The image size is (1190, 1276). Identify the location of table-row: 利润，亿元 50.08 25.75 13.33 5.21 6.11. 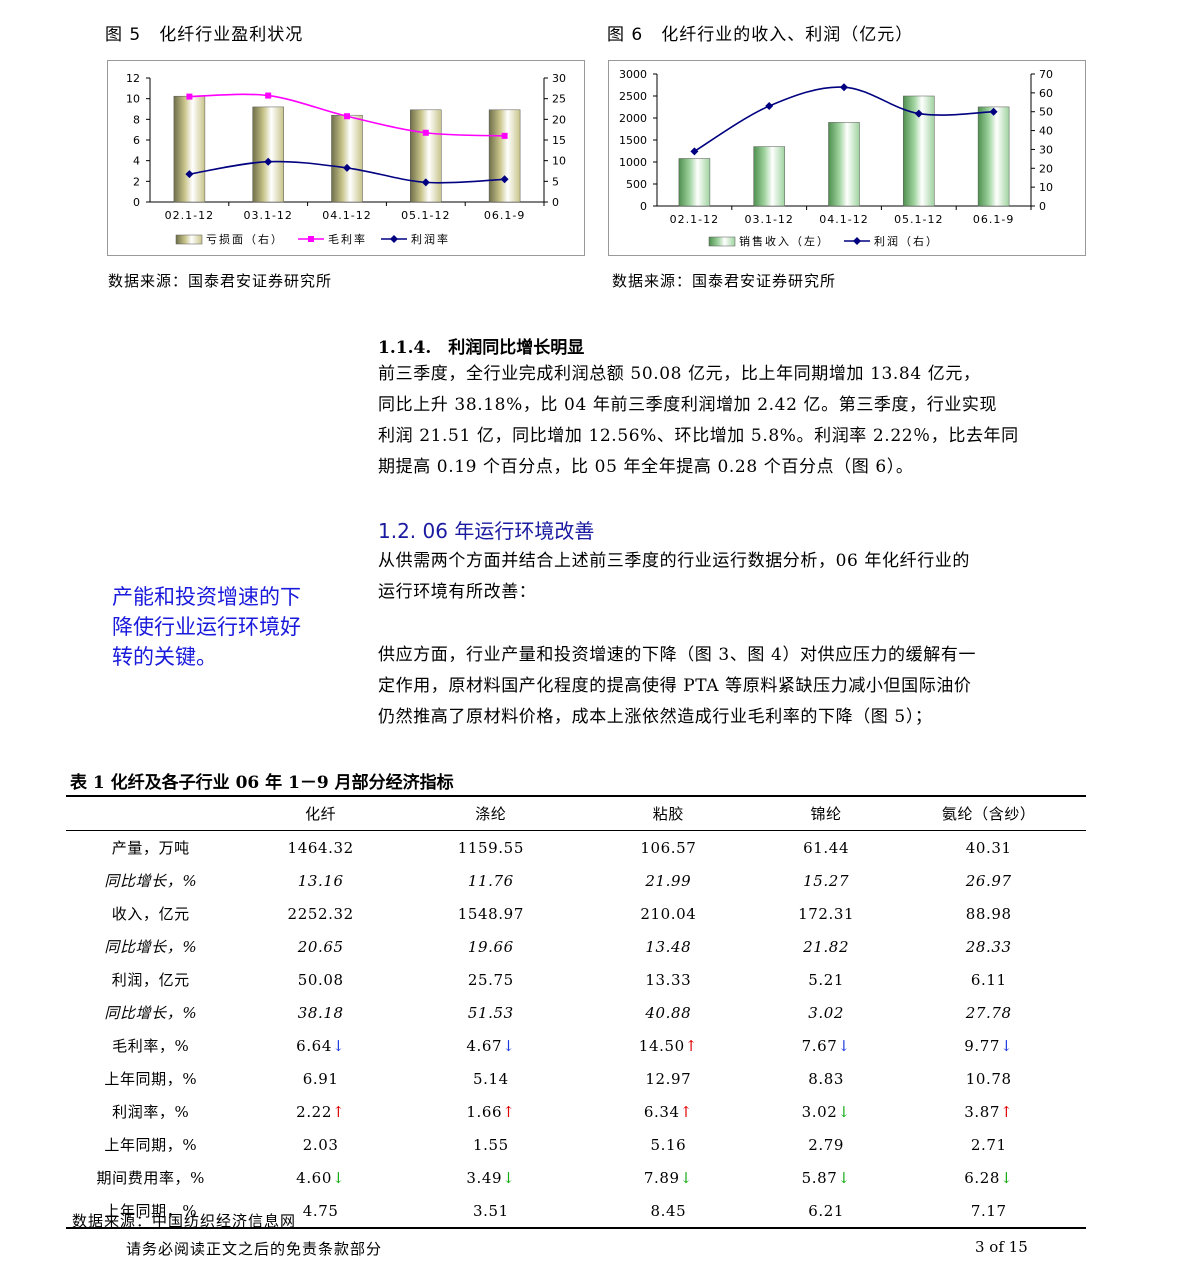
(576, 979).